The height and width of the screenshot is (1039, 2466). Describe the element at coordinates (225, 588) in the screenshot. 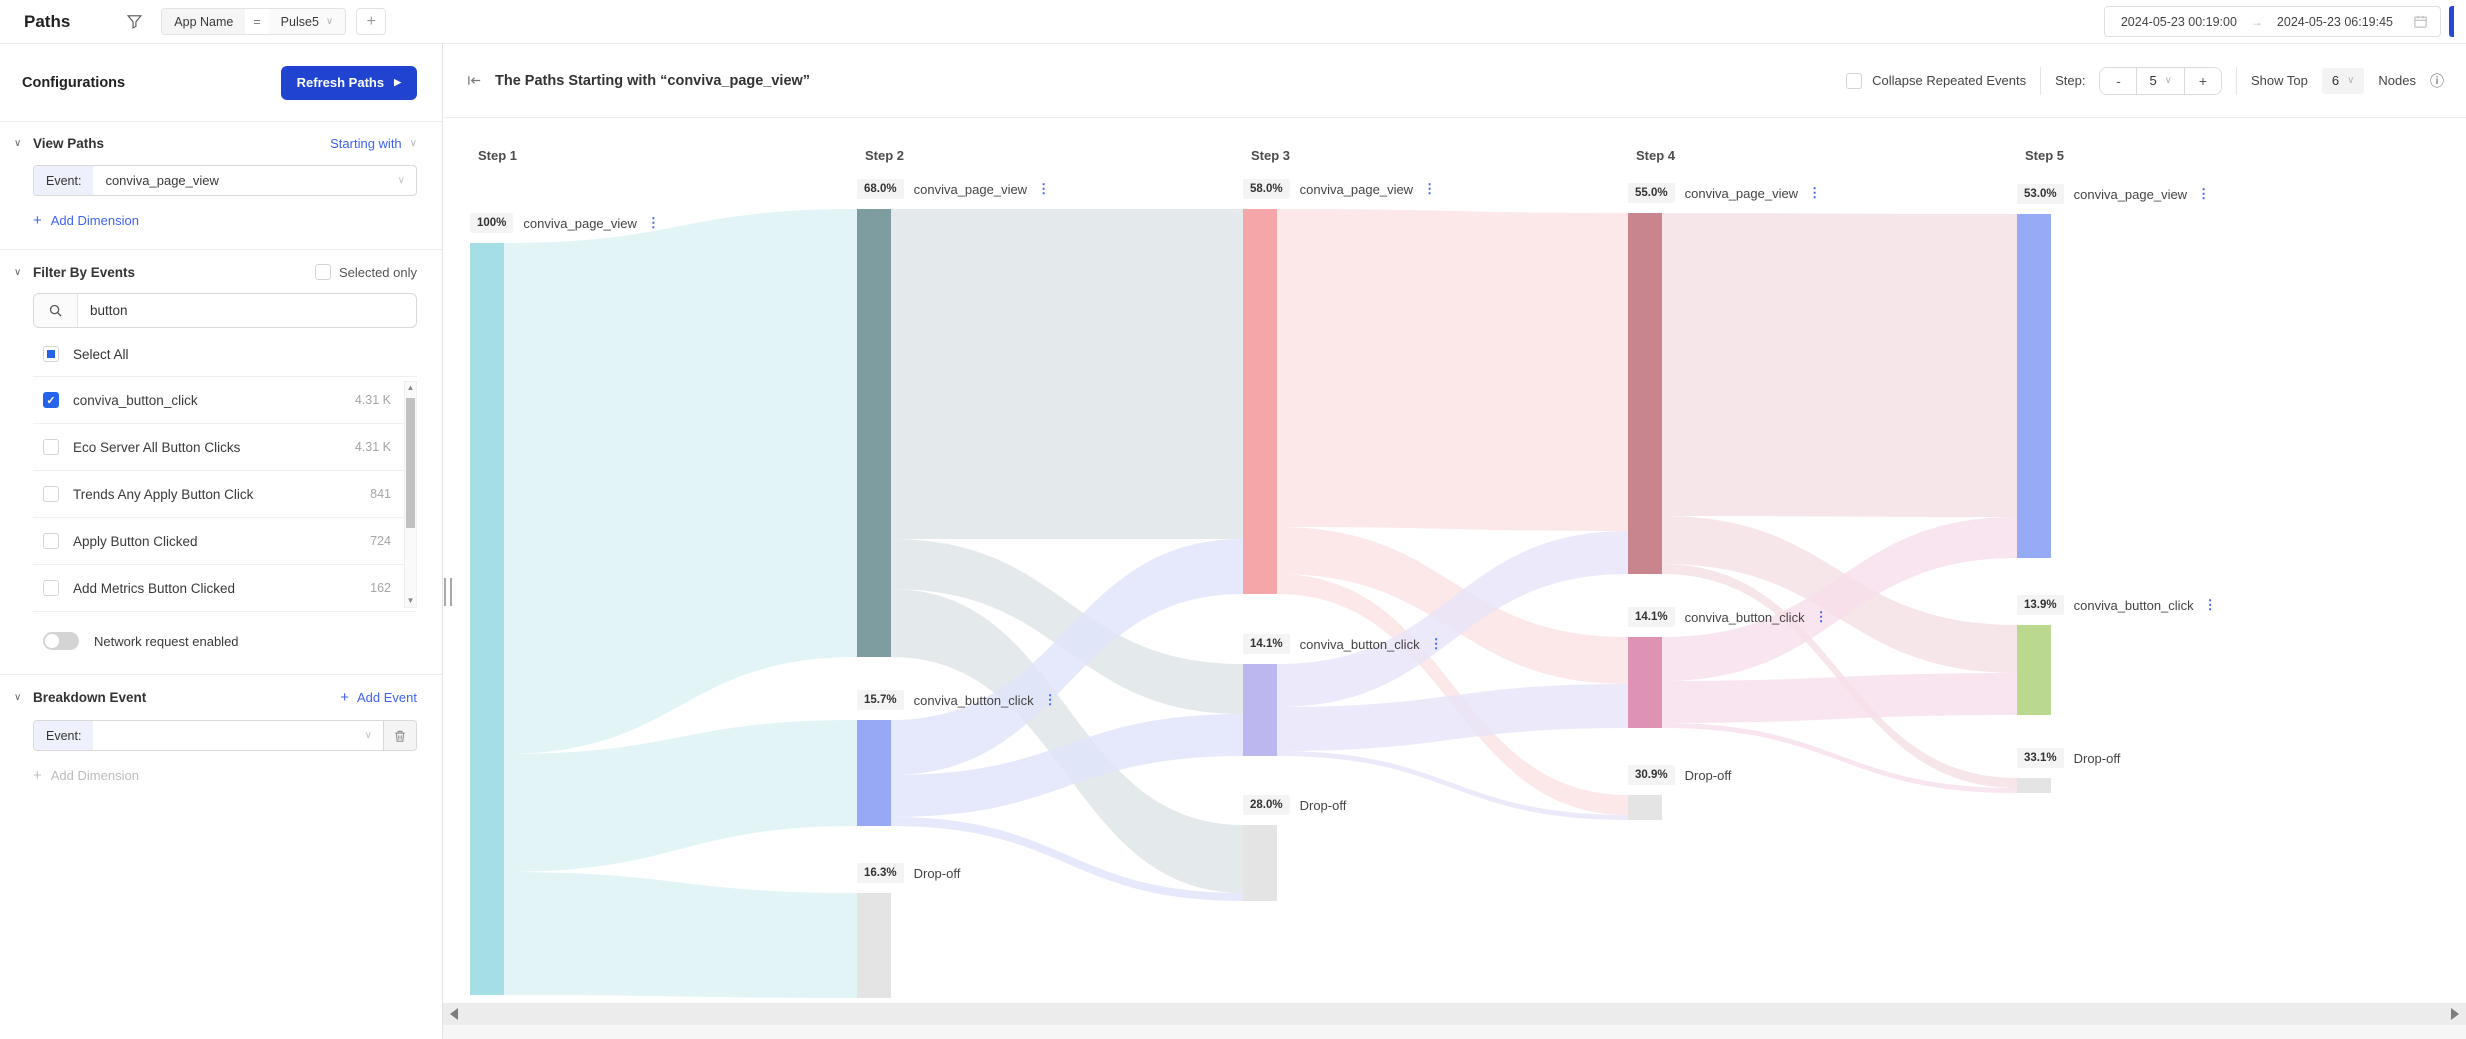

I see `event-list-item: Add Metrics Button Clicked 162` at that location.